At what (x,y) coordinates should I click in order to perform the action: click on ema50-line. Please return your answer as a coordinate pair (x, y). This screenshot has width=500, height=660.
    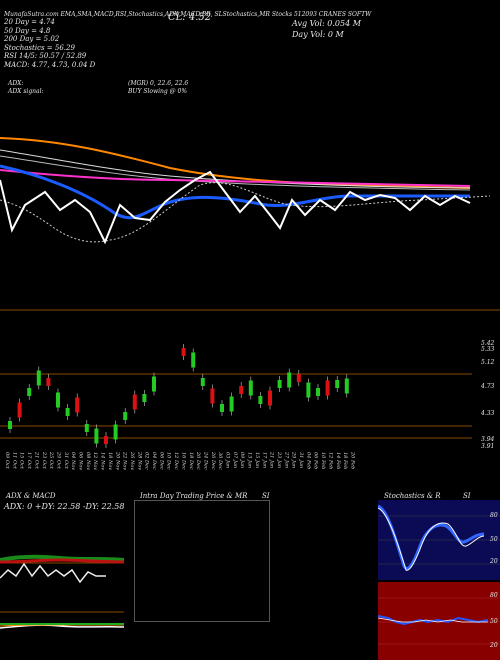
    Looking at the image, I should click on (235, 178).